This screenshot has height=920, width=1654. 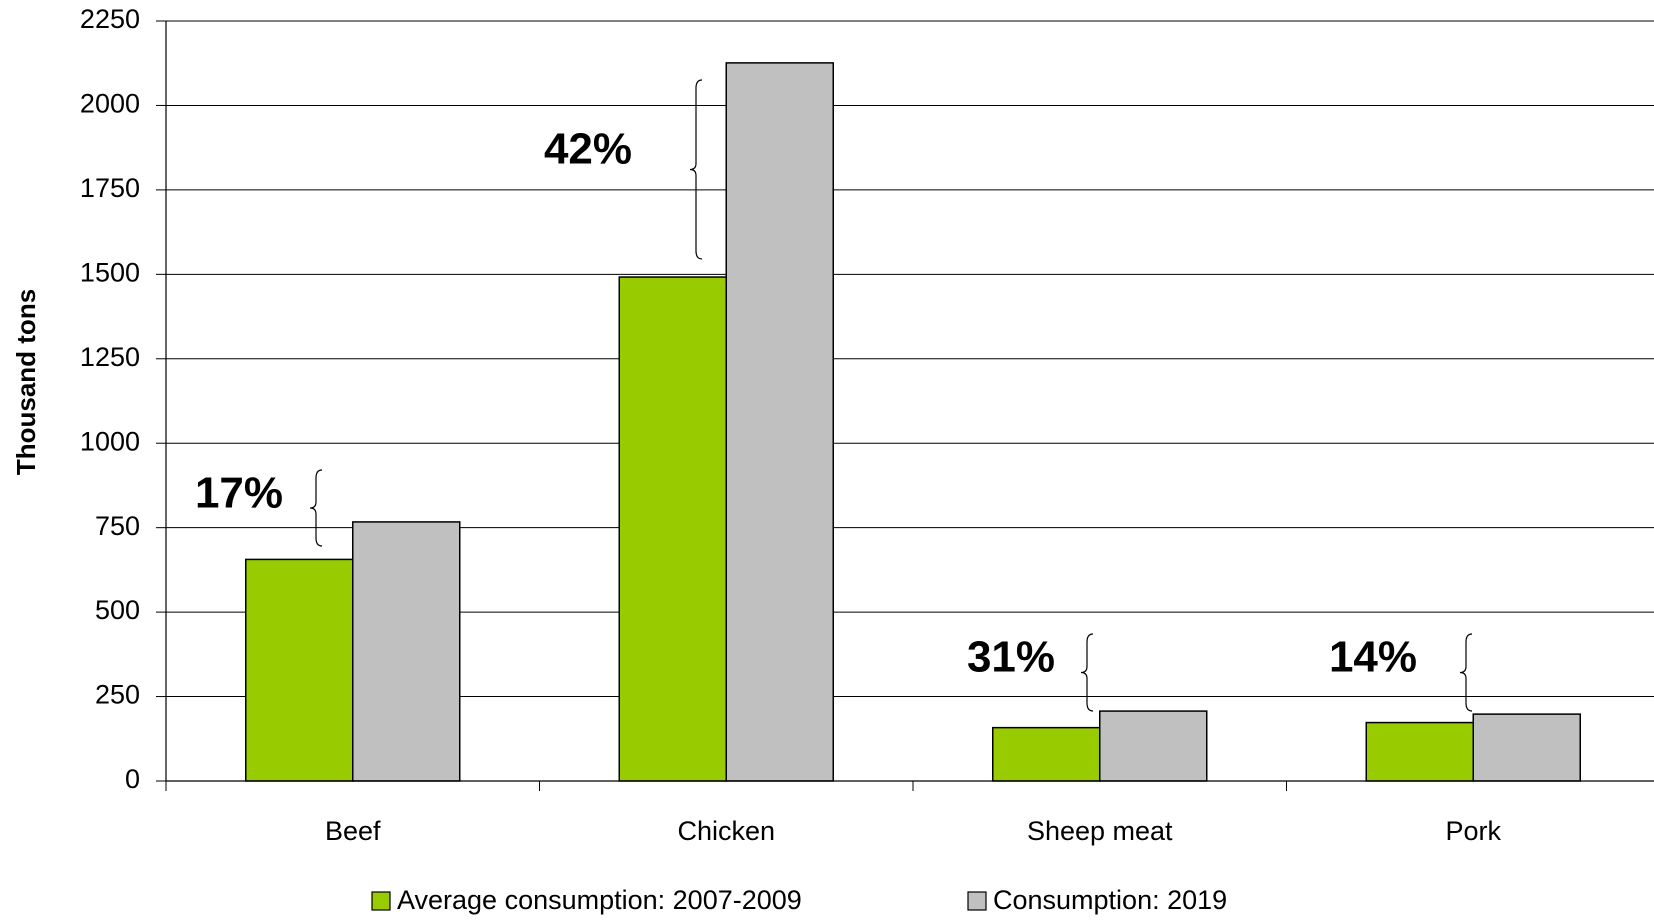 What do you see at coordinates (117, 526) in the screenshot?
I see `y-tick-label: 750` at bounding box center [117, 526].